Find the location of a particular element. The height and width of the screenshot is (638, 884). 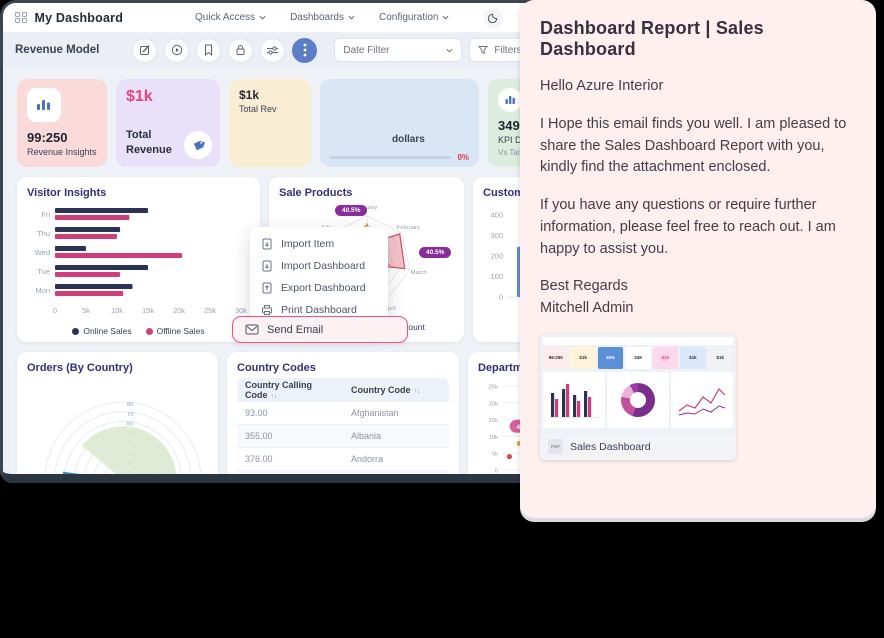

svg-text: 80 is located at coordinates (130, 405).